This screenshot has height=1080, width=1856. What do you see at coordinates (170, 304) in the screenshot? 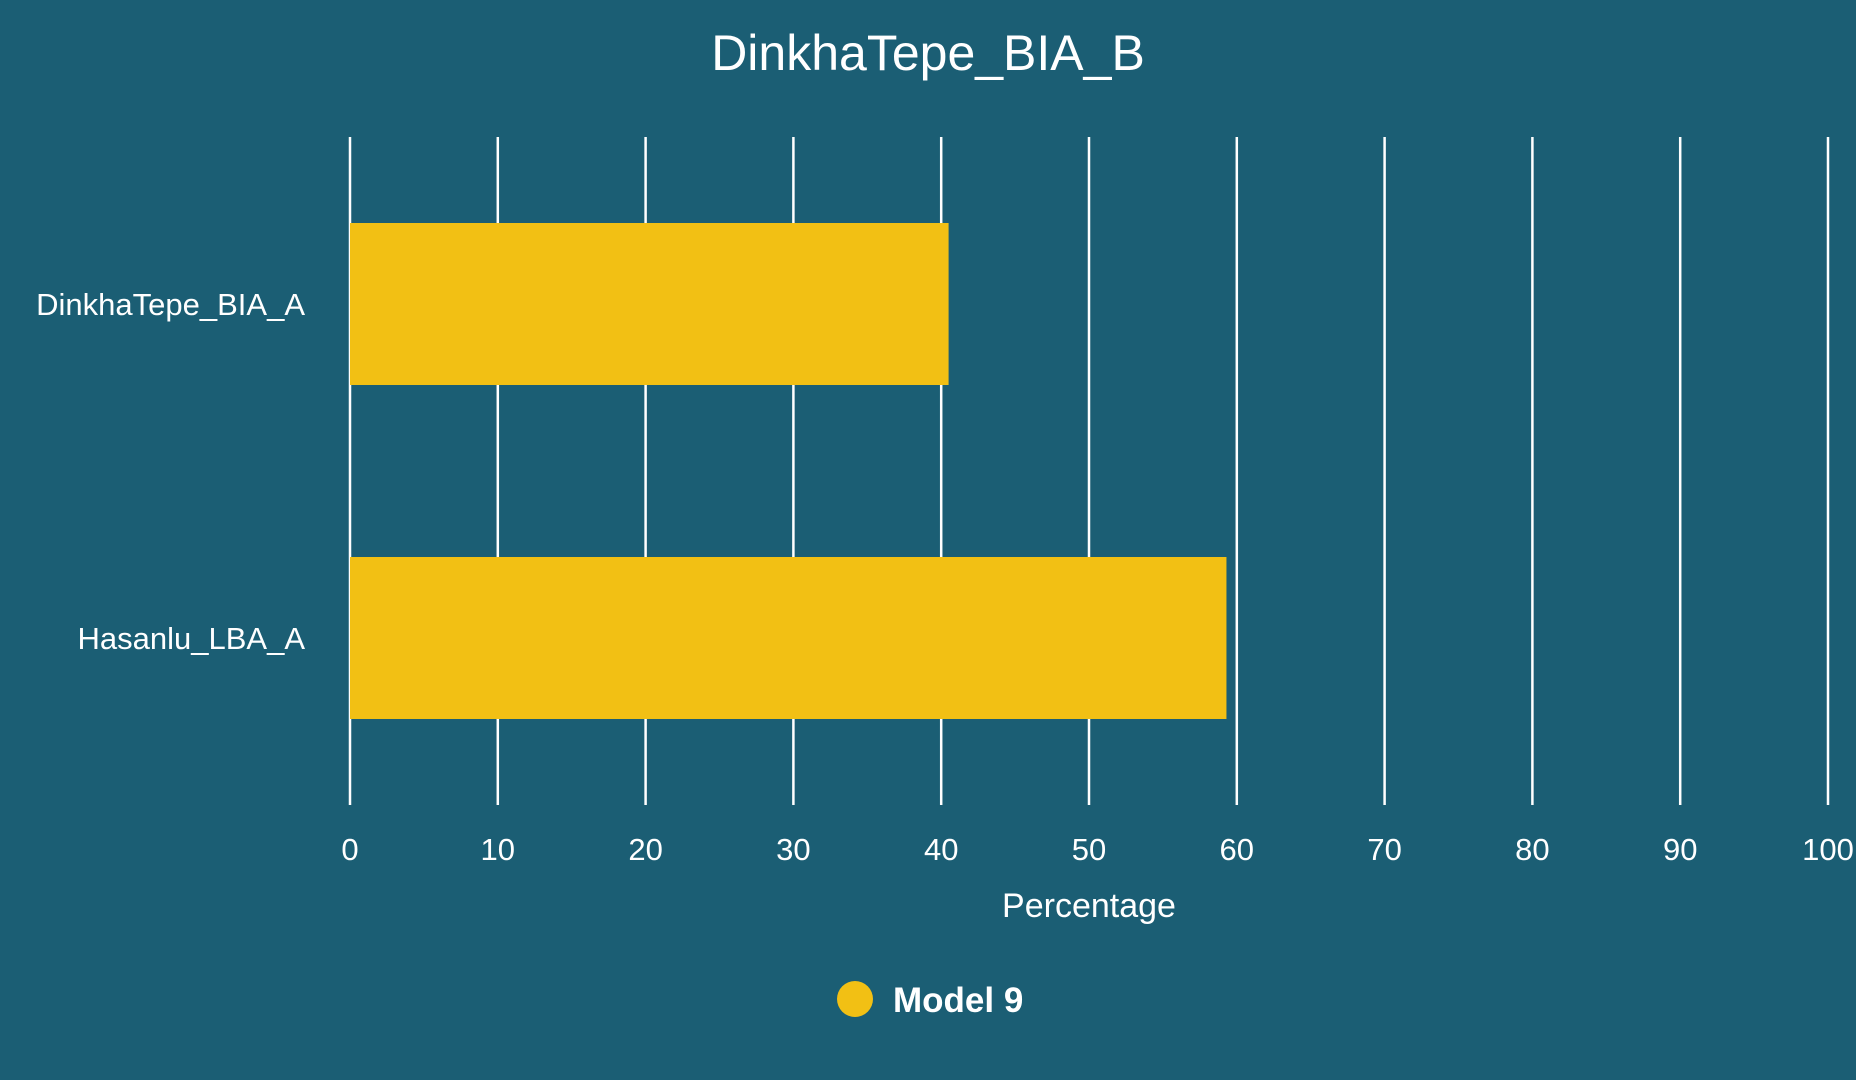
I see `category-label-dinkhatepe-bia-a: DinkhaTepe_BIA_A` at bounding box center [170, 304].